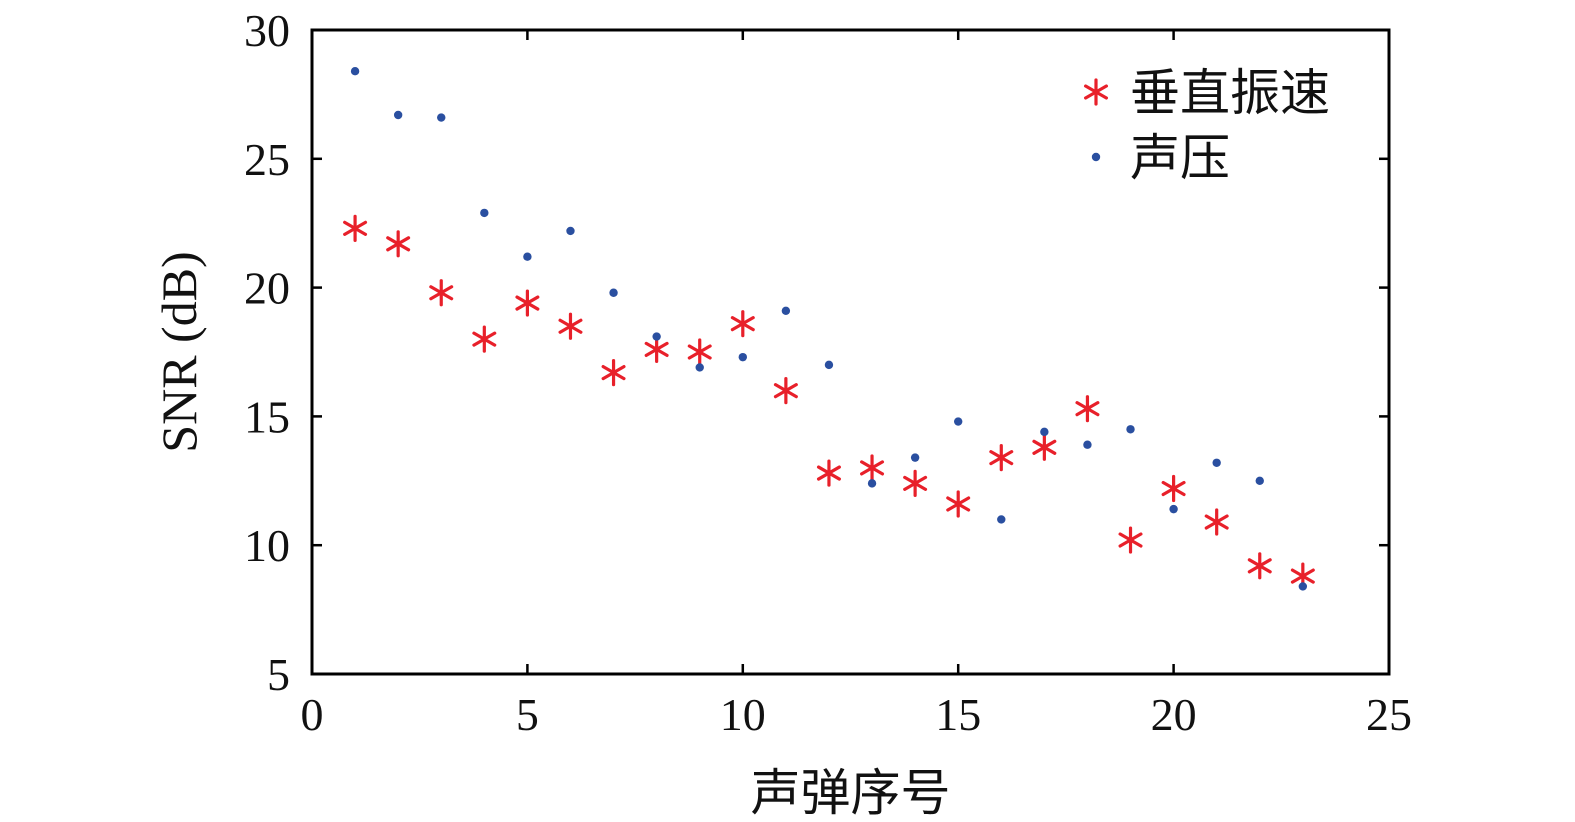 The height and width of the screenshot is (822, 1575). I want to click on legend-marker-asterisk, so click(1096, 92).